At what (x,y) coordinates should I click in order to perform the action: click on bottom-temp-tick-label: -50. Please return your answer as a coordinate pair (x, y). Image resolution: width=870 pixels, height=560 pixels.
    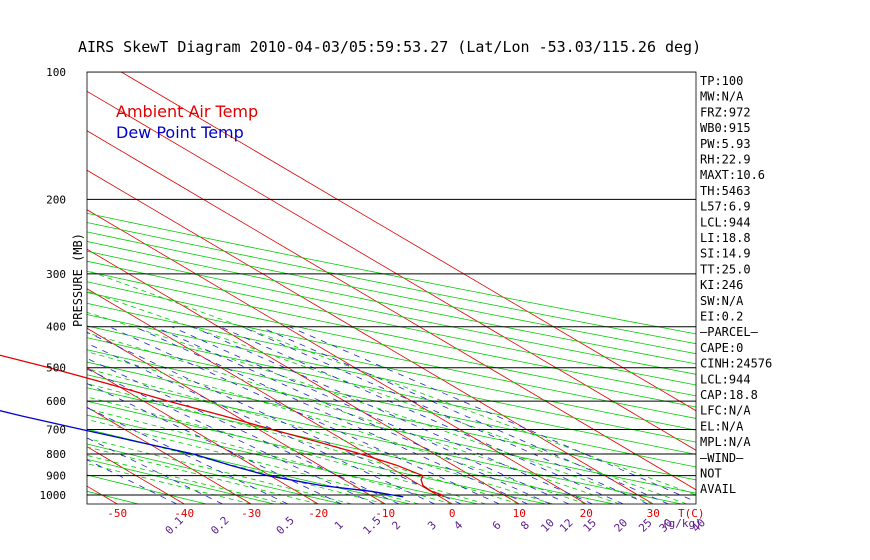
    Looking at the image, I should click on (117, 513).